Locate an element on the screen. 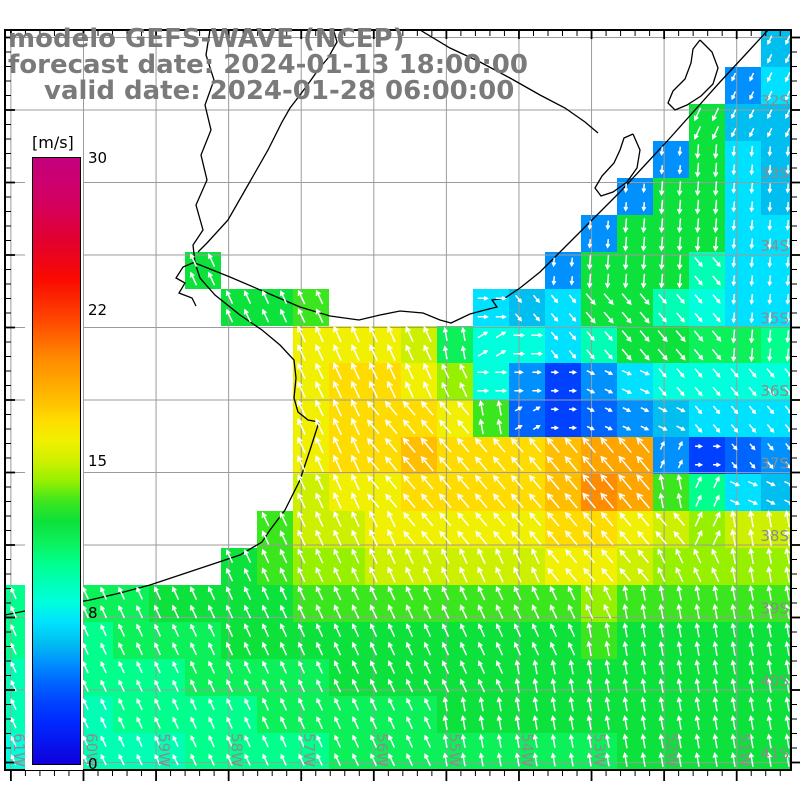  lat-label: 36S is located at coordinates (774, 391).